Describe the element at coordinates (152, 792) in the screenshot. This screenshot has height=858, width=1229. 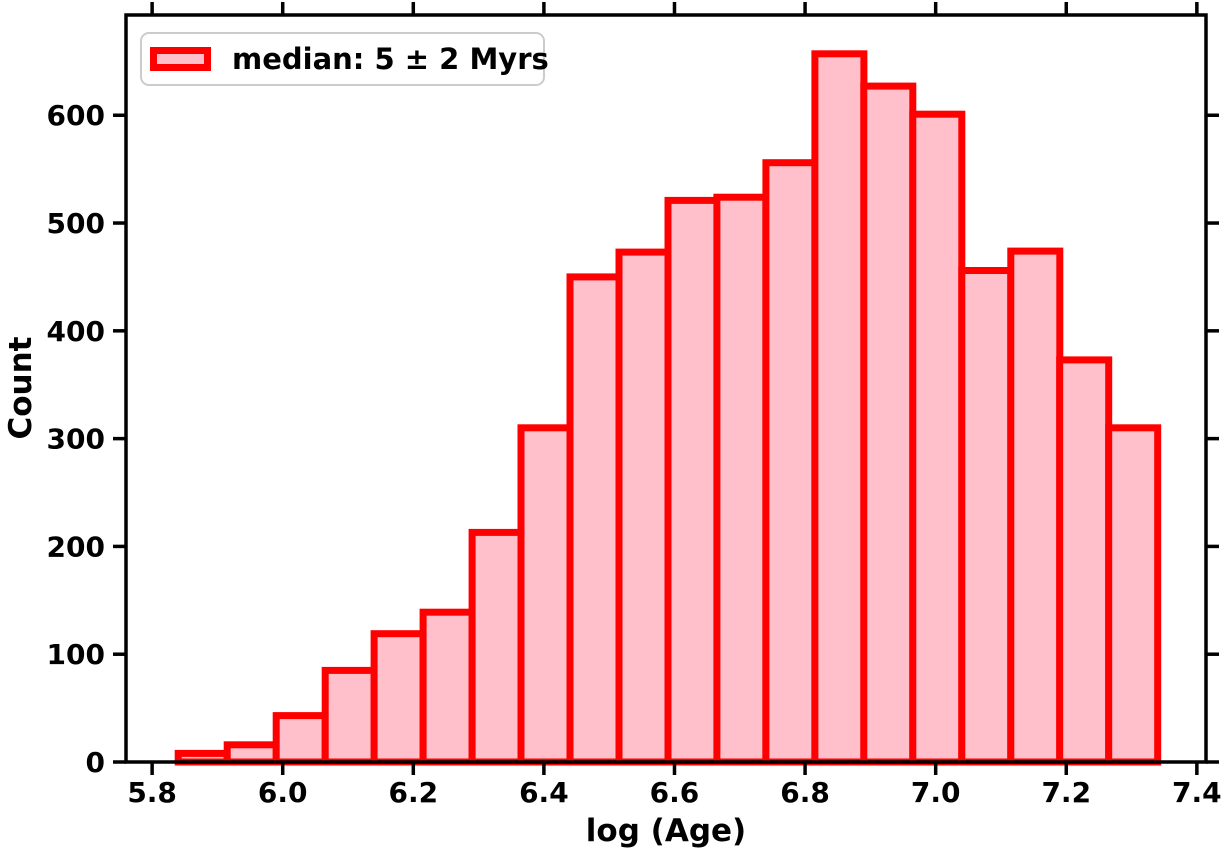
I see `x-tick-label: 5.8` at that location.